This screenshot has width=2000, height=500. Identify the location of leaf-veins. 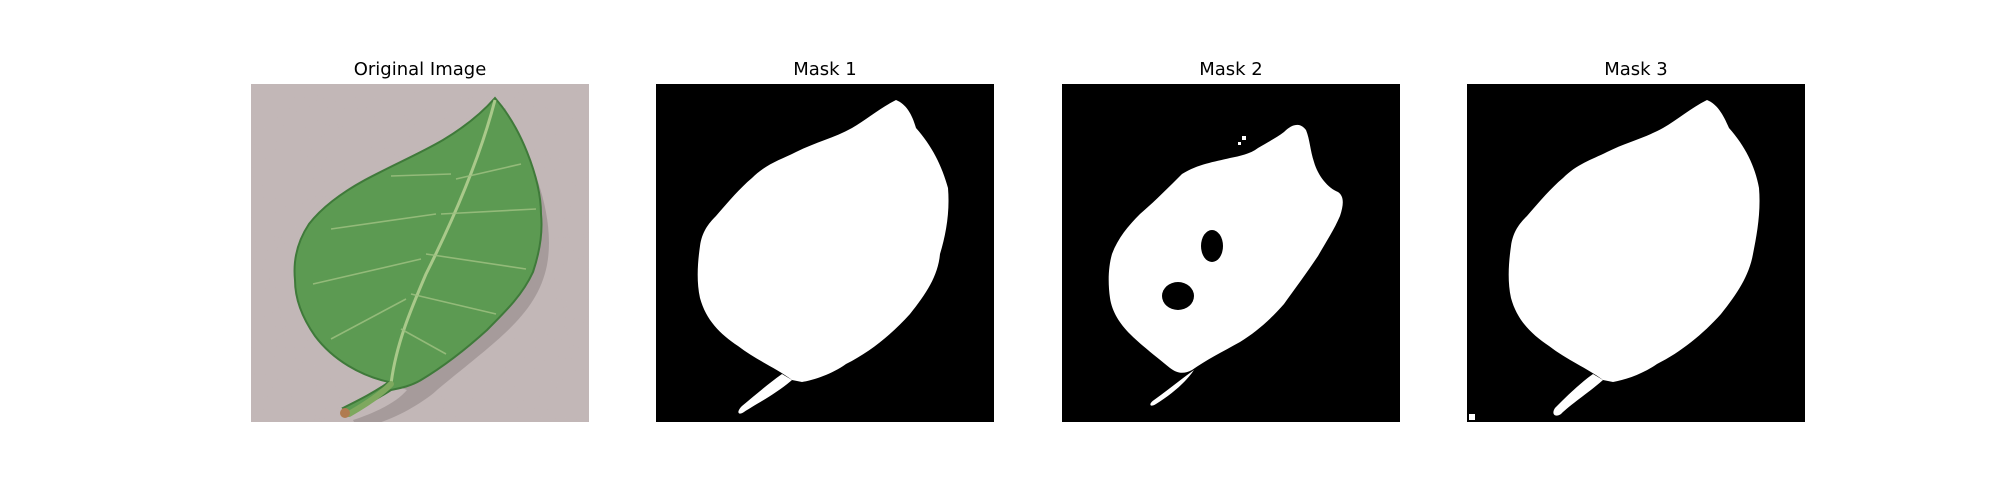
(424, 259).